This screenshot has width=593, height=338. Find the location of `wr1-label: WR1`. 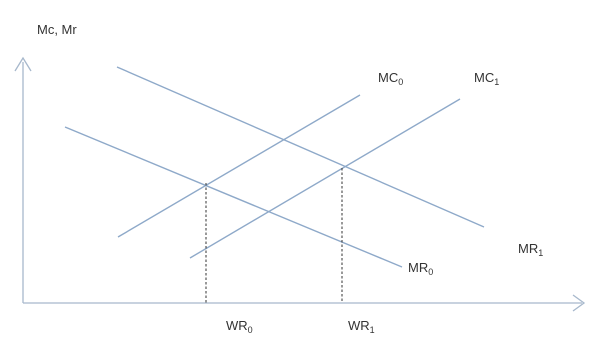

wr1-label: WR1 is located at coordinates (361, 326).